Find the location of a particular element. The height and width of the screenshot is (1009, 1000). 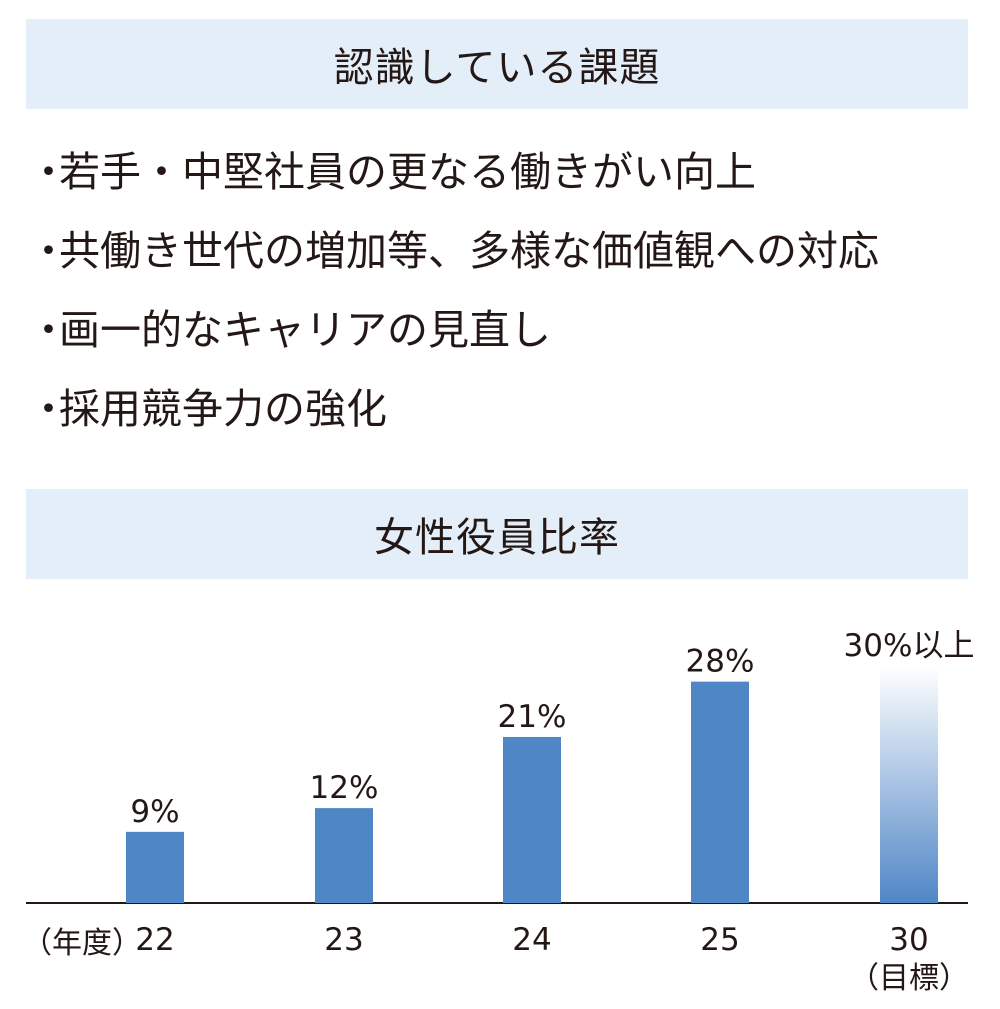

x-tick-label-23: 23 is located at coordinates (343, 940).